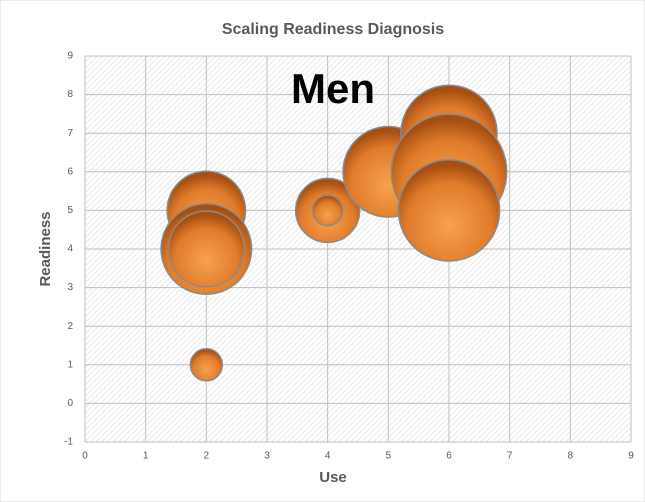 Image resolution: width=645 pixels, height=502 pixels. What do you see at coordinates (631, 456) in the screenshot?
I see `x-tick-label: 9` at bounding box center [631, 456].